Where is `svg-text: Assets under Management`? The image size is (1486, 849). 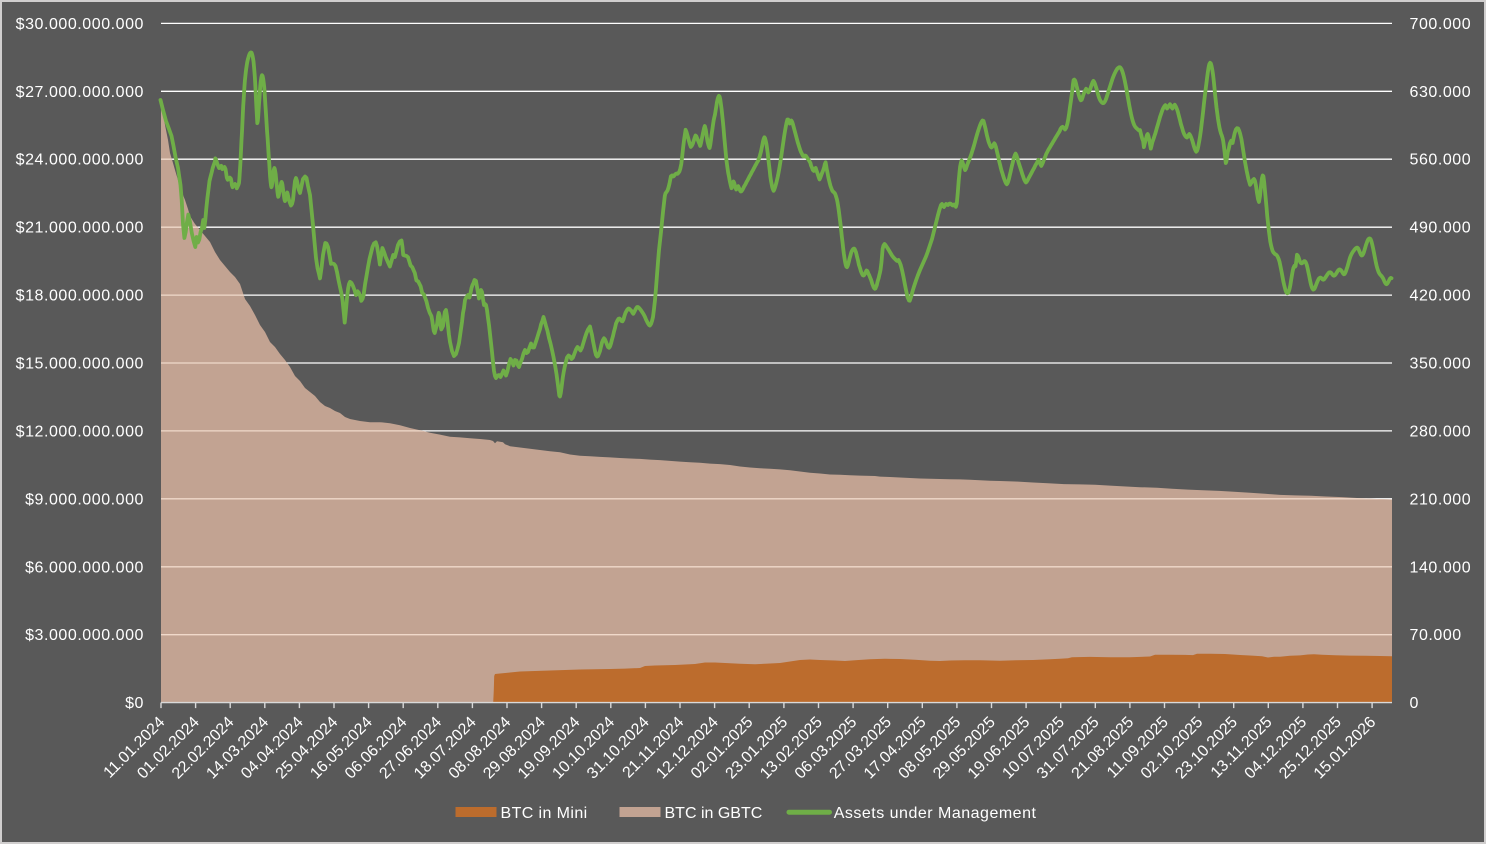
svg-text: Assets under Management is located at coordinates (935, 813).